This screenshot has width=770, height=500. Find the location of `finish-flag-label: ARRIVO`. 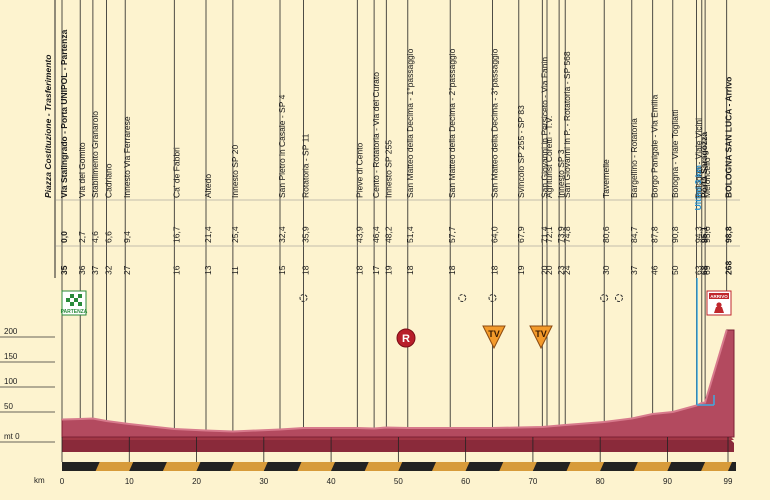

finish-flag-label: ARRIVO is located at coordinates (719, 296).